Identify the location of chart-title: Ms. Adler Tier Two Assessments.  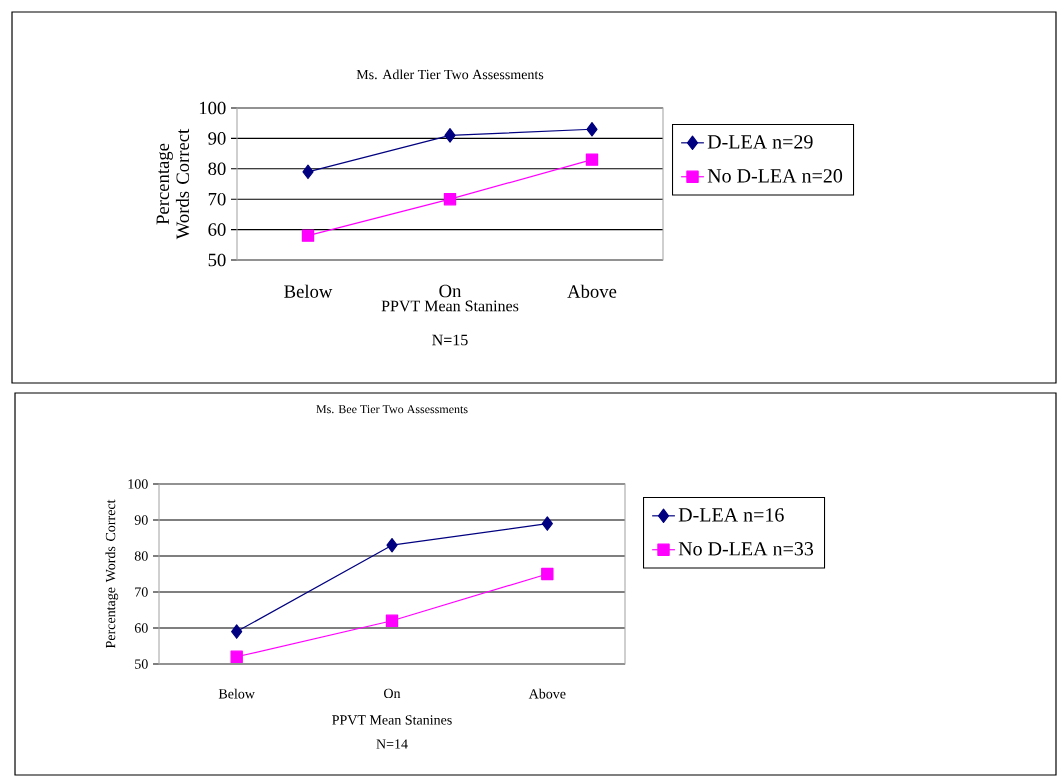
(450, 74).